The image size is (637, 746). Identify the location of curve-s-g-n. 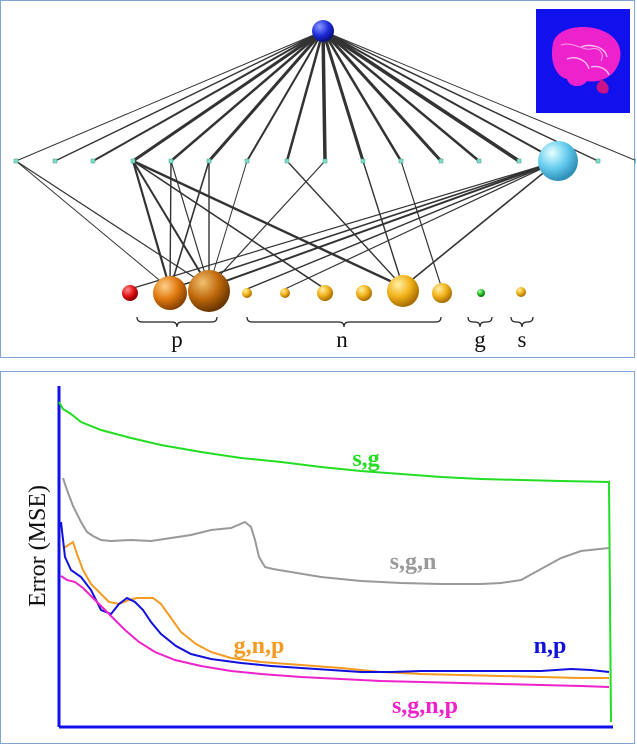
(336, 531).